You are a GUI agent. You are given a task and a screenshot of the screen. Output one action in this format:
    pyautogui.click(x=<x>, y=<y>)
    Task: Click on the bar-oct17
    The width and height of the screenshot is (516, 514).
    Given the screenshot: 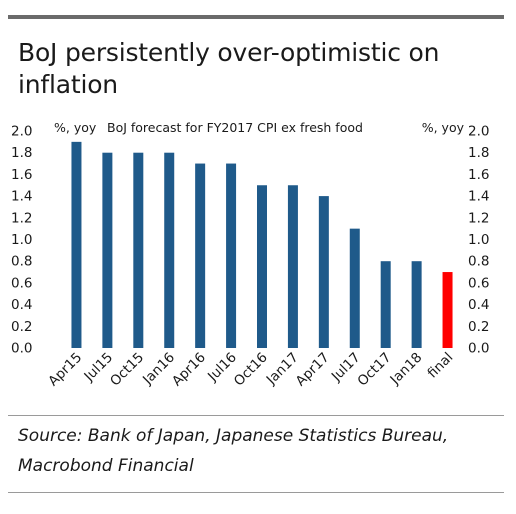 What is the action you would take?
    pyautogui.click(x=385, y=304)
    